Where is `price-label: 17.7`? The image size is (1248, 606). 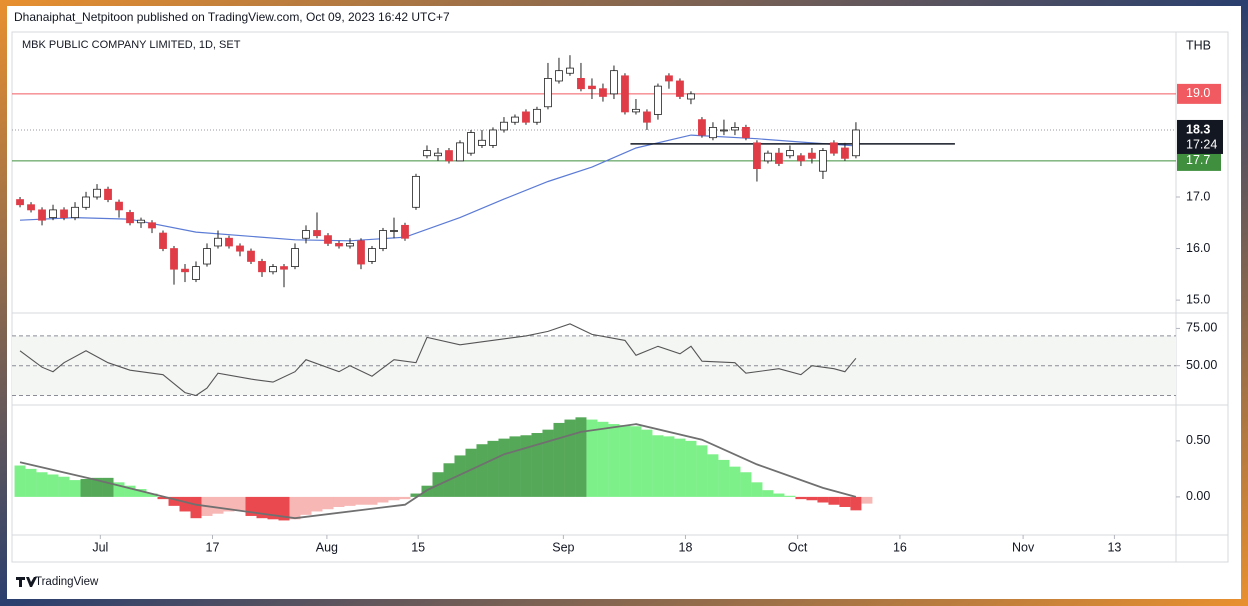 price-label: 17.7 is located at coordinates (1198, 160).